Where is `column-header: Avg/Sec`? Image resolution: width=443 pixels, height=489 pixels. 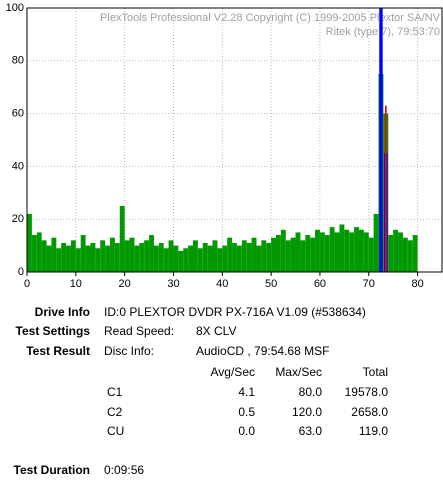
column-header: Avg/Sec is located at coordinates (232, 372).